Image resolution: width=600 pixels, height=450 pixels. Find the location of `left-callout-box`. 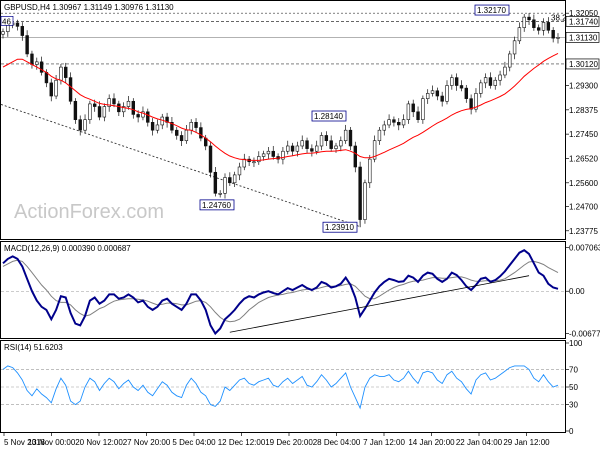

left-callout-box is located at coordinates (7, 21).